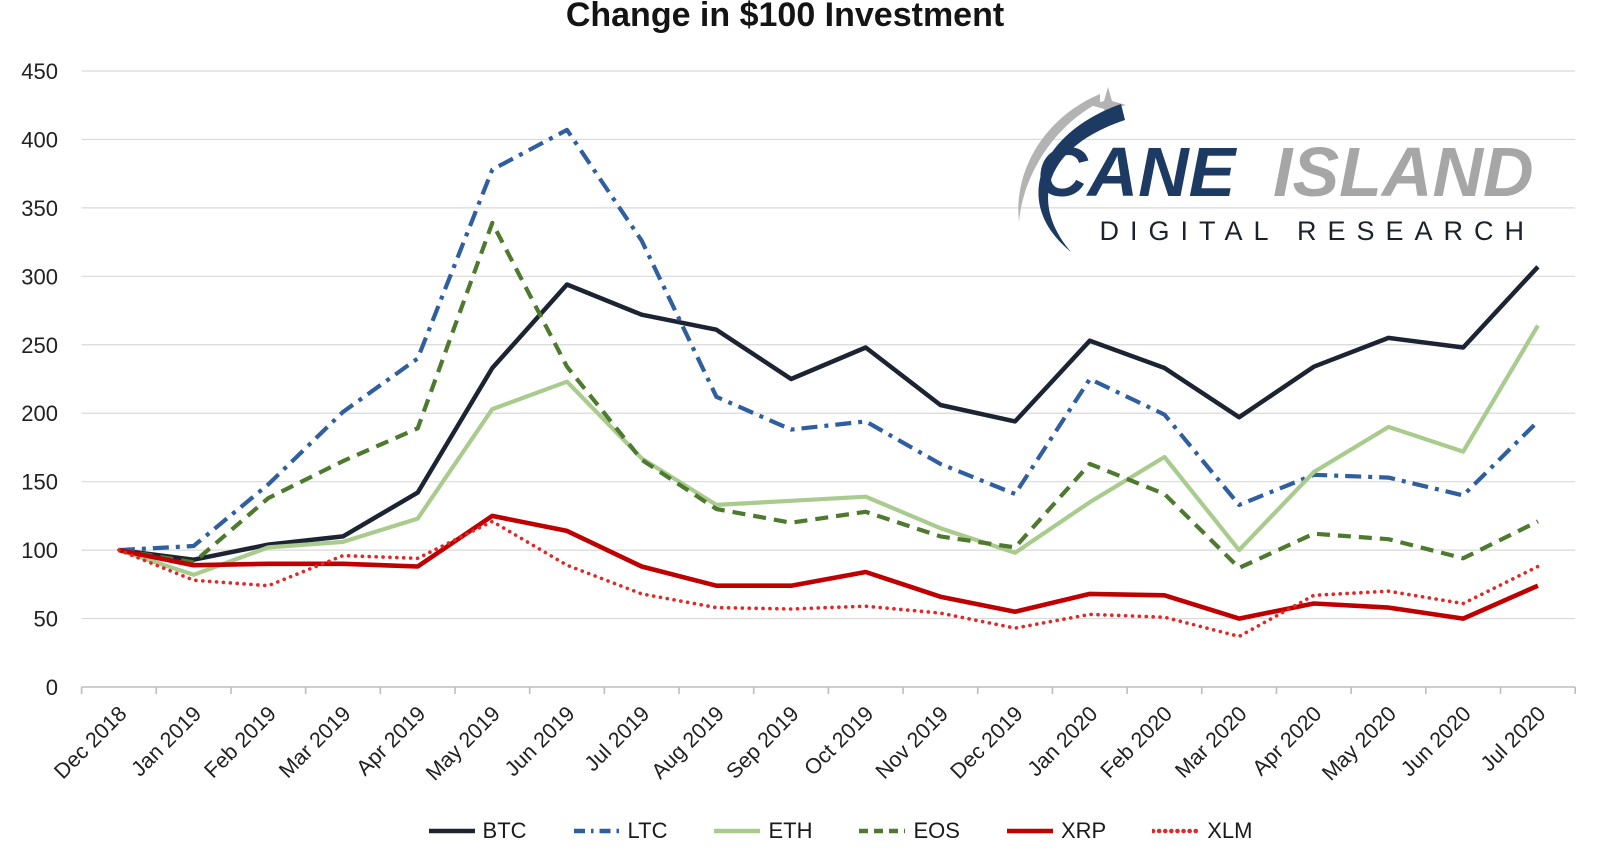 This screenshot has height=848, width=1600. Describe the element at coordinates (504, 830) in the screenshot. I see `legend-label-BTC: BTC` at that location.